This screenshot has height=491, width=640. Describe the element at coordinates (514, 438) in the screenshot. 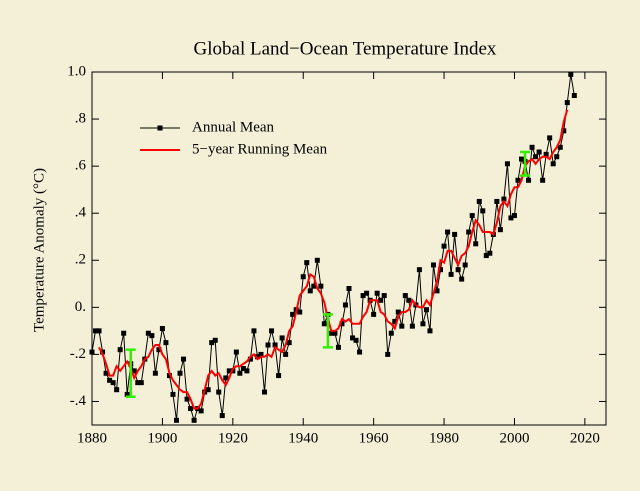

I see `x-tick-label: 2000` at that location.